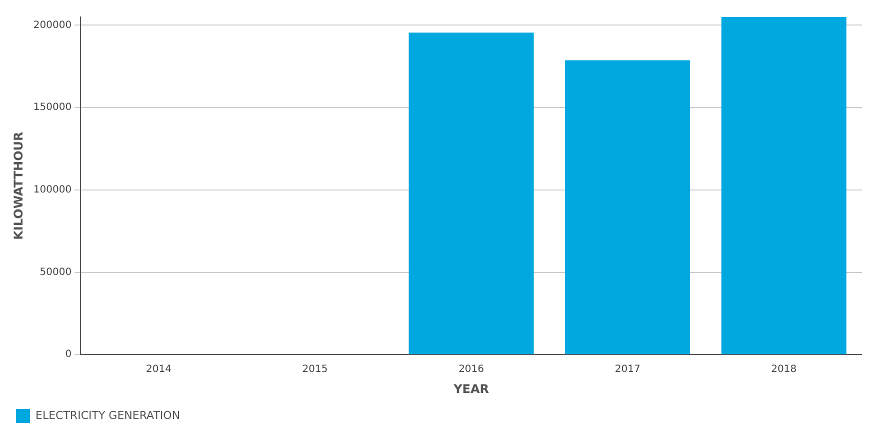 The width and height of the screenshot is (870, 441). I want to click on legend-label: ELECTRICITY GENERATION, so click(108, 415).